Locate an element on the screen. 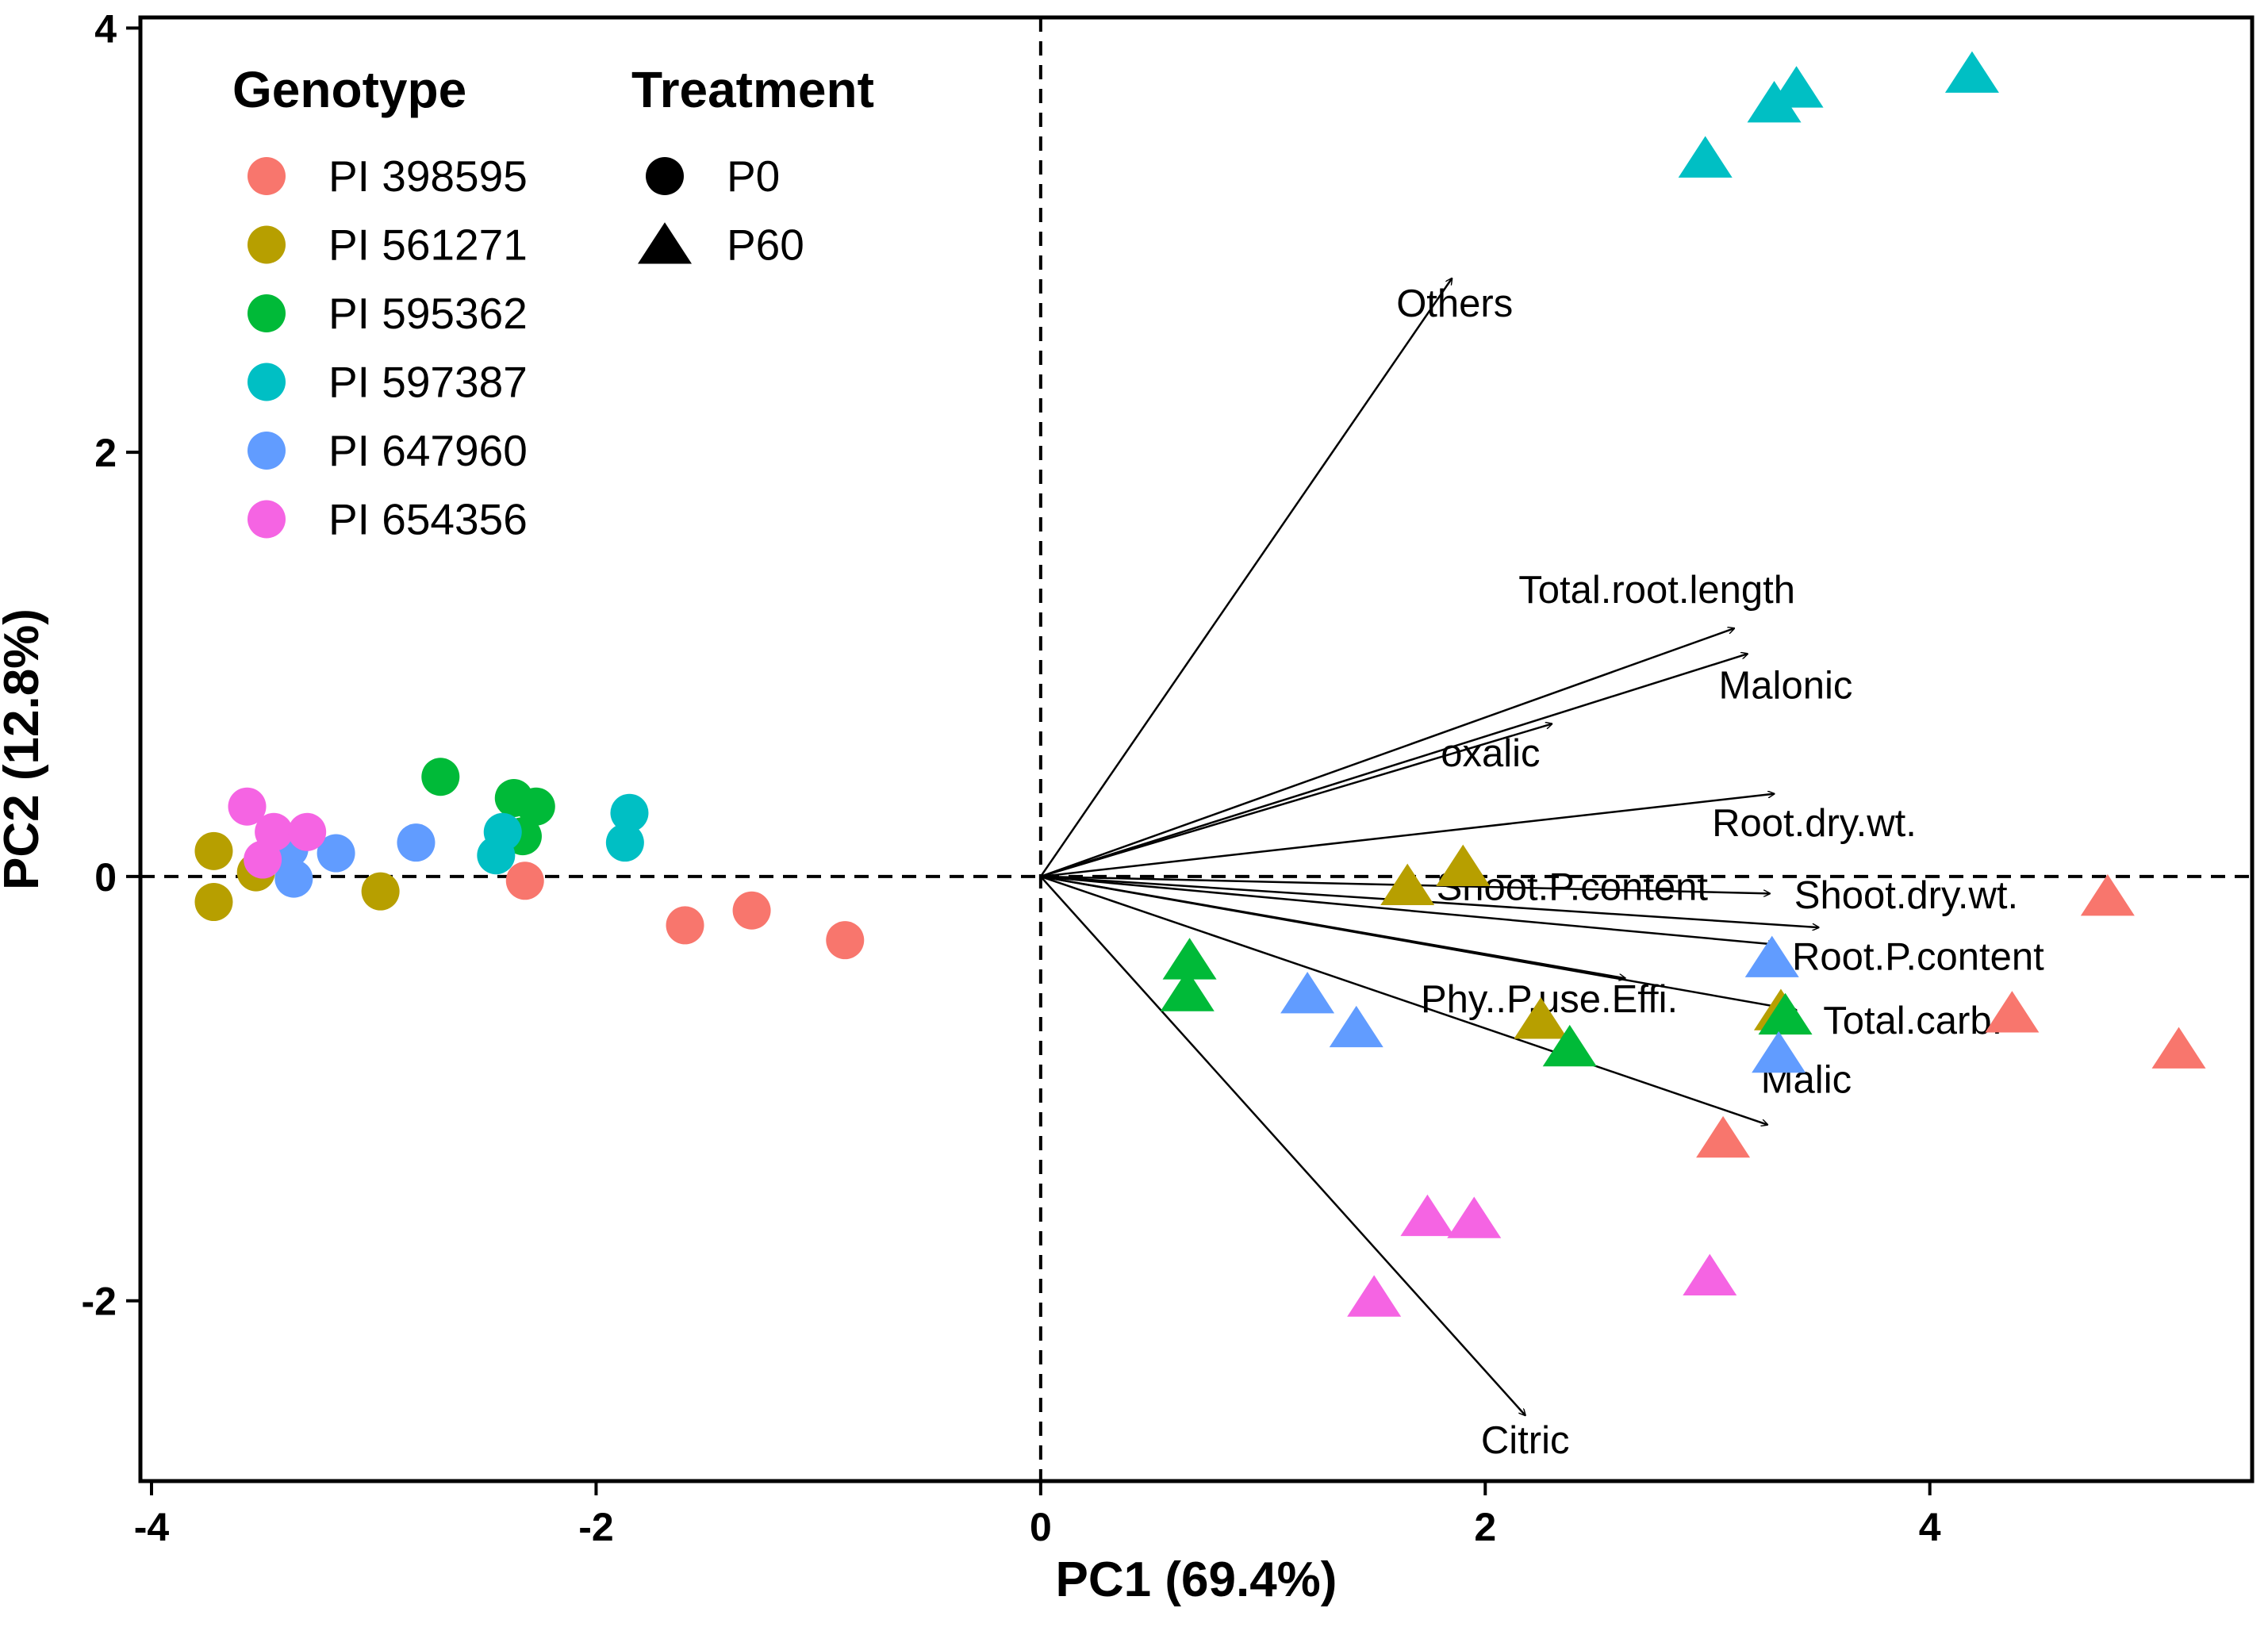 Image resolution: width=2268 pixels, height=1631 pixels. legend-genotype-label: PI 561271 is located at coordinates (428, 245).